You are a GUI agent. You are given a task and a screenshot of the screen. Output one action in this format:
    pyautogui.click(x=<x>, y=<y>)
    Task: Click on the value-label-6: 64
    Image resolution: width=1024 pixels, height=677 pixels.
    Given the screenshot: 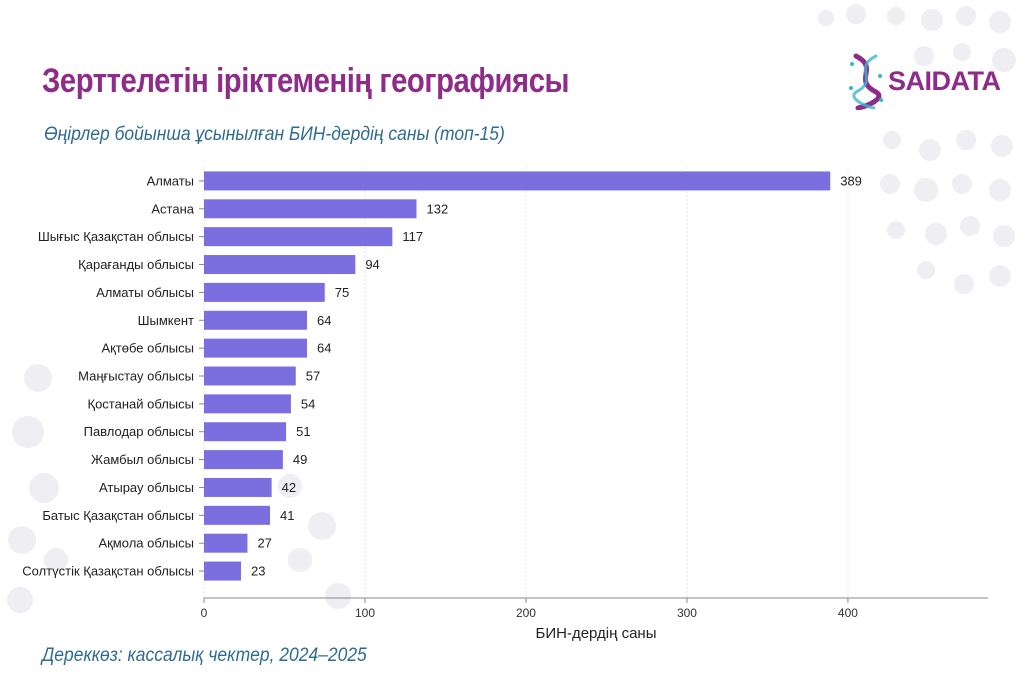 What is the action you would take?
    pyautogui.click(x=324, y=320)
    